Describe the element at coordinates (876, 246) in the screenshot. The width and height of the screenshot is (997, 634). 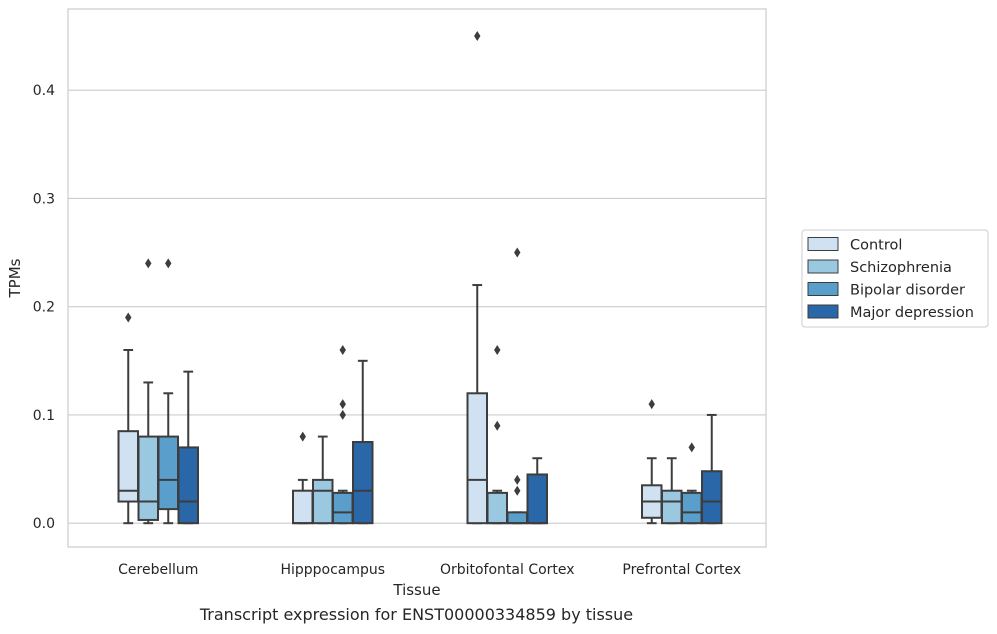
I see `legend-label: Control` at that location.